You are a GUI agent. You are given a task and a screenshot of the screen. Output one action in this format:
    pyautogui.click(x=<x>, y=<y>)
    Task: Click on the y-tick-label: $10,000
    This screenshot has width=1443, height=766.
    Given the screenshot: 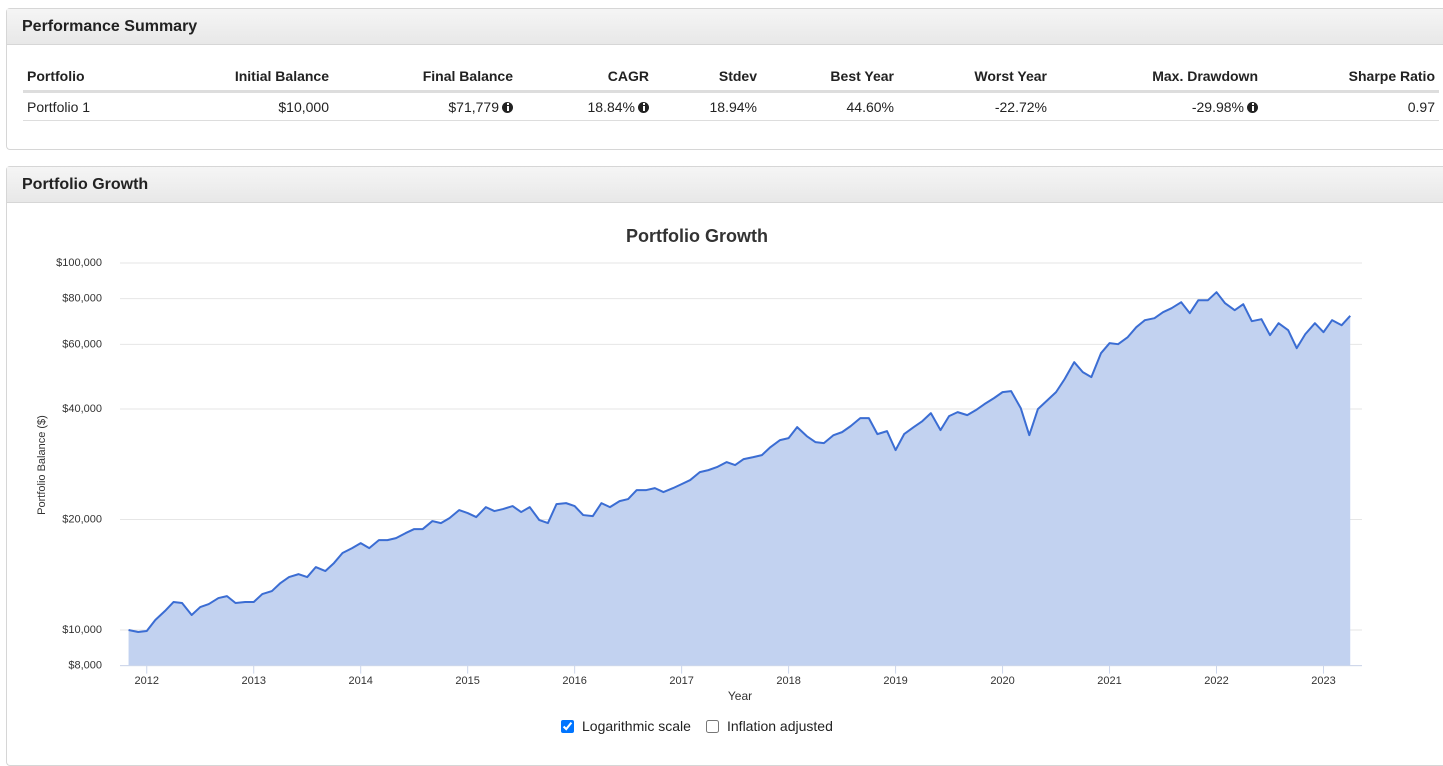 What is the action you would take?
    pyautogui.click(x=82, y=630)
    